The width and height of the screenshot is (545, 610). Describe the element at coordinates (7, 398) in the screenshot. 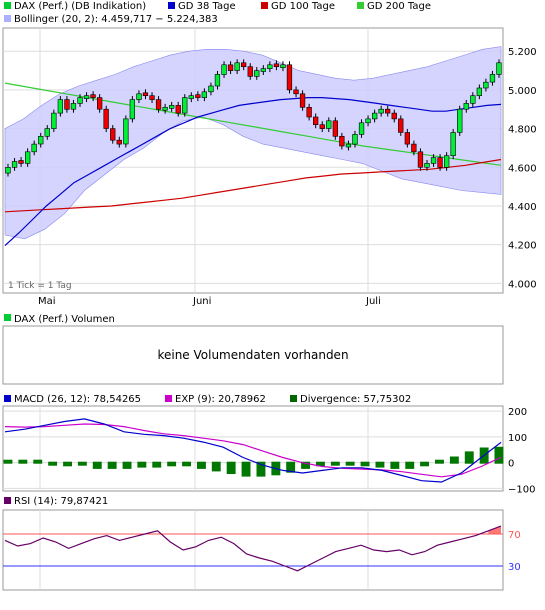

I see `legend-swatch-macd` at that location.